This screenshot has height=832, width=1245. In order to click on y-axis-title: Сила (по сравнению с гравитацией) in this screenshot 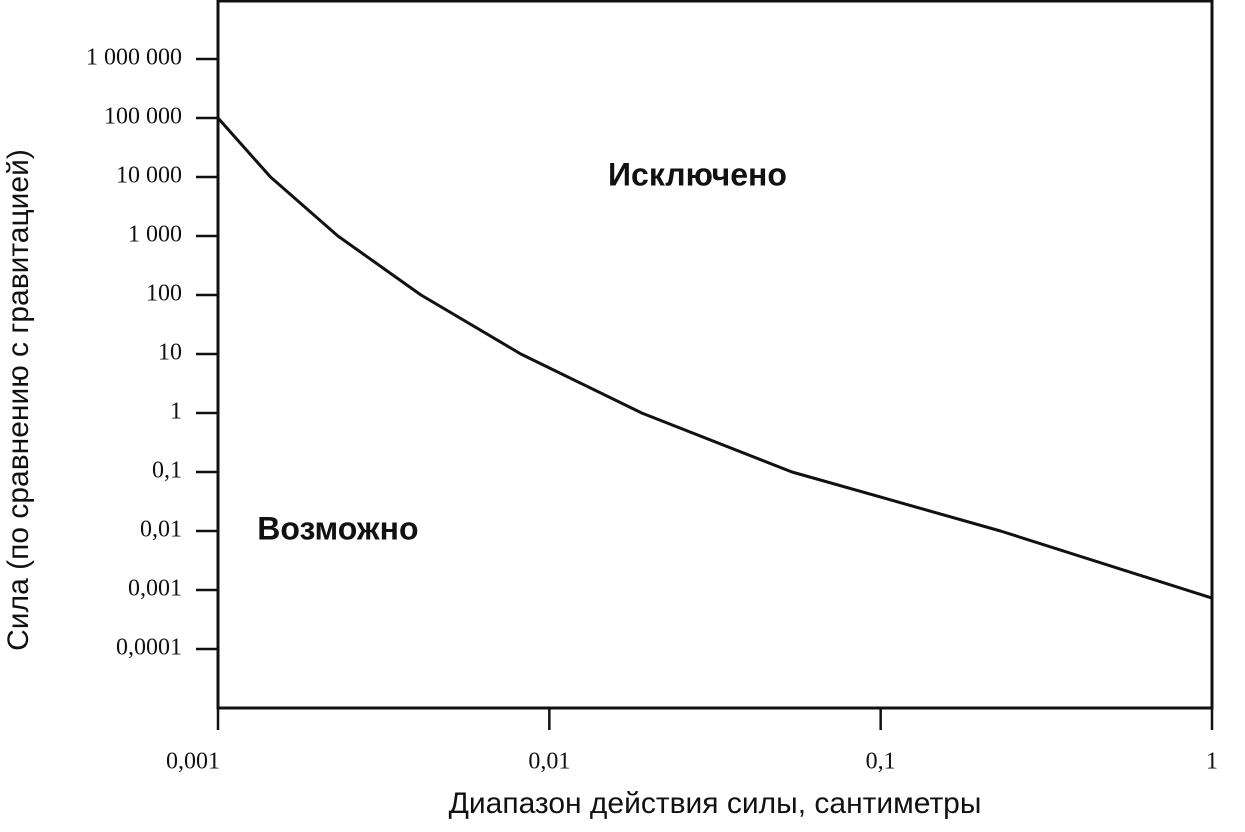, I will do `click(18, 400)`.